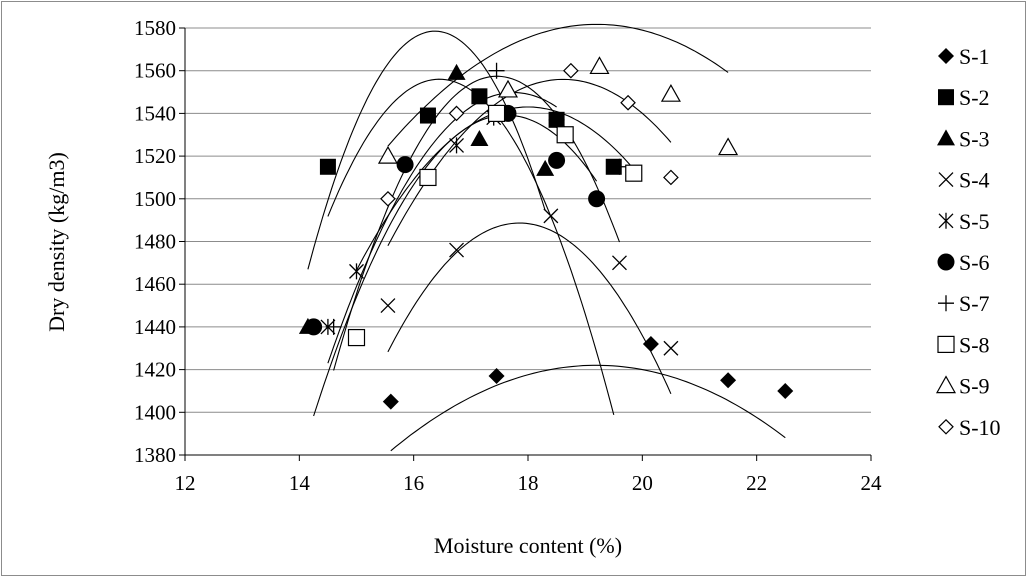 The height and width of the screenshot is (579, 1029). What do you see at coordinates (155, 199) in the screenshot?
I see `y-tick-label: 1500` at bounding box center [155, 199].